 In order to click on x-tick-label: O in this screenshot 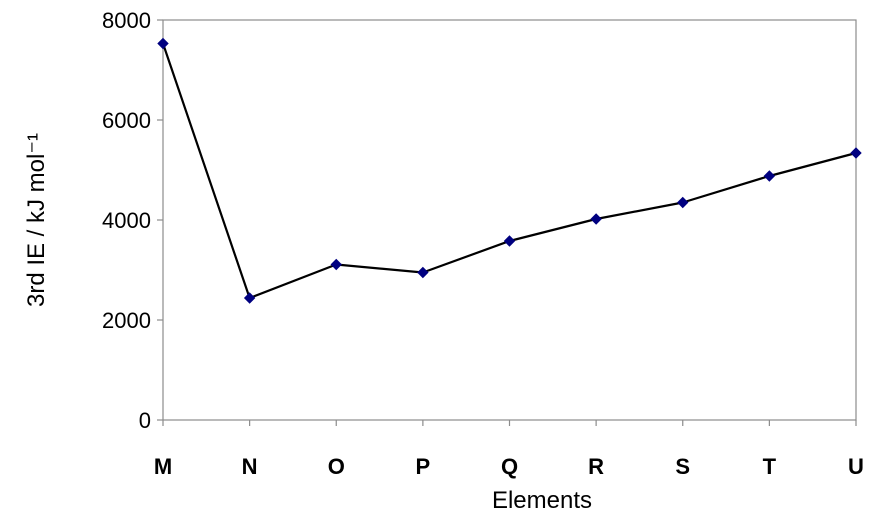, I will do `click(336, 466)`.